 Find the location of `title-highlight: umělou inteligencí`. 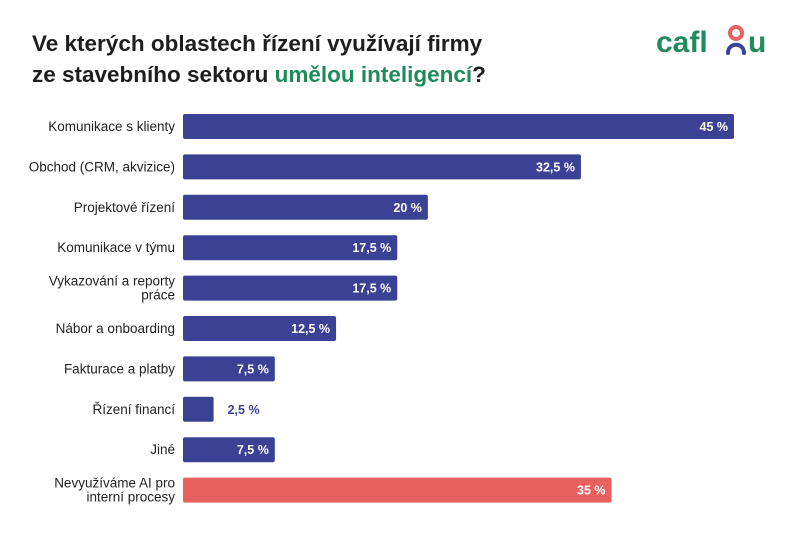

title-highlight: umělou inteligencí is located at coordinates (373, 74).